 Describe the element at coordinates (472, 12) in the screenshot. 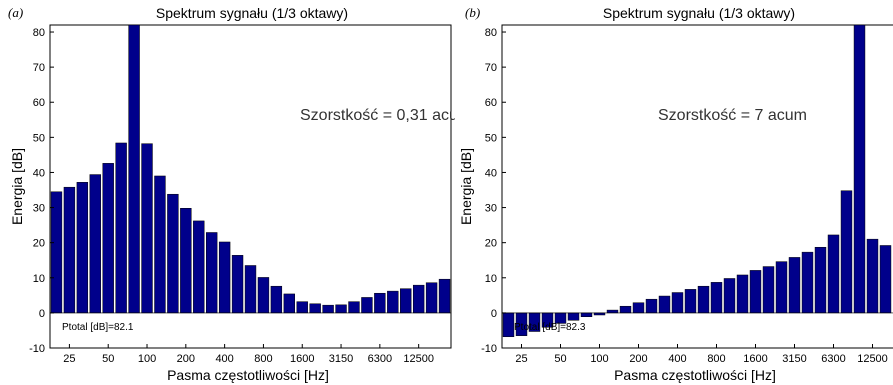

I see `panel-letter: (b)` at that location.